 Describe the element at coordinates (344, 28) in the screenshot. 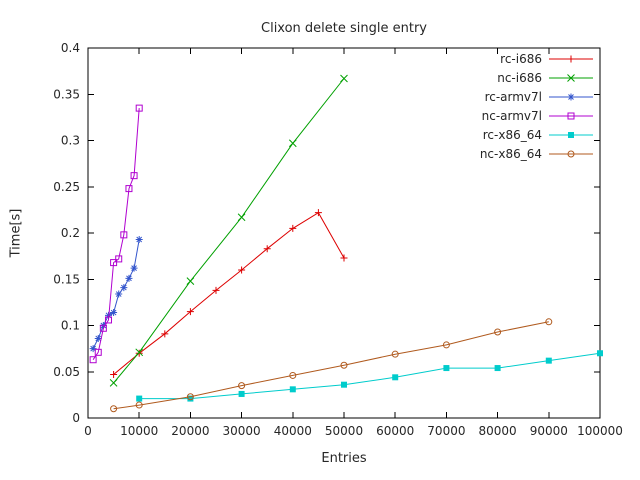

I see `chart-title: Clixon delete single entry` at that location.